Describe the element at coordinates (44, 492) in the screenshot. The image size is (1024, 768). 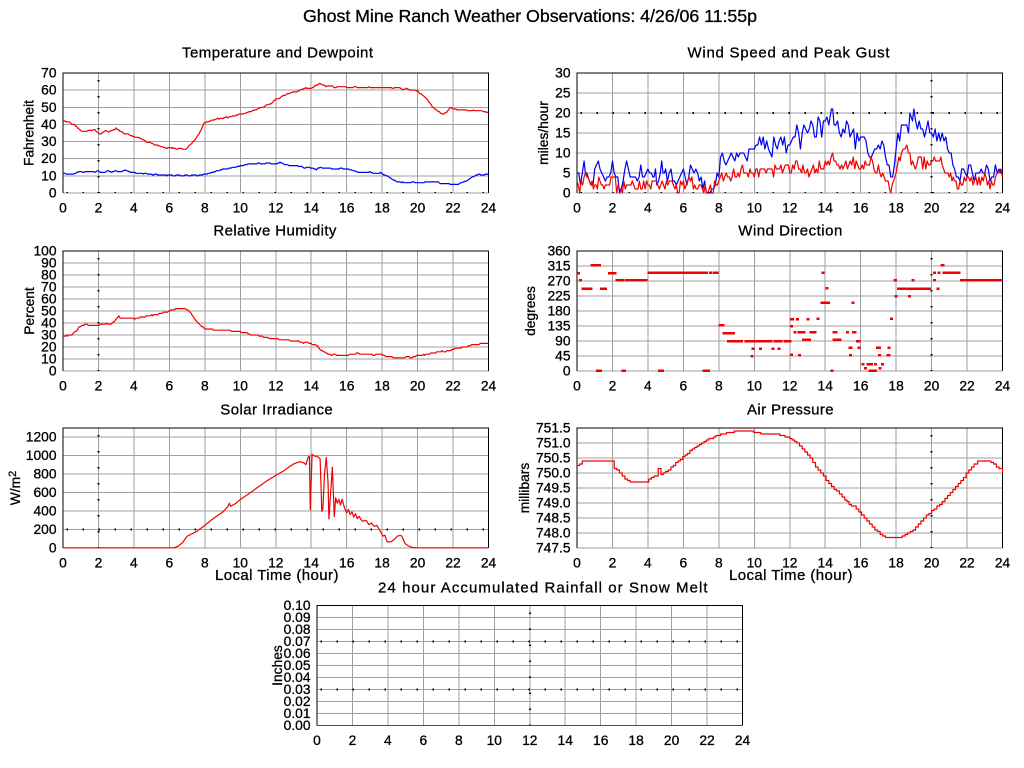
I see `svg-text: 600` at that location.